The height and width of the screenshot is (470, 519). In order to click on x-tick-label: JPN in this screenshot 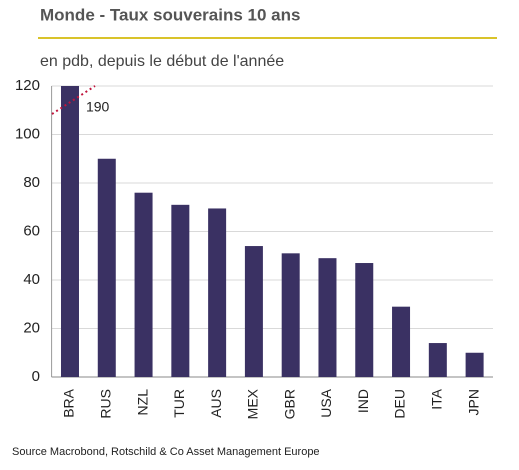, I will do `click(473, 402)`.